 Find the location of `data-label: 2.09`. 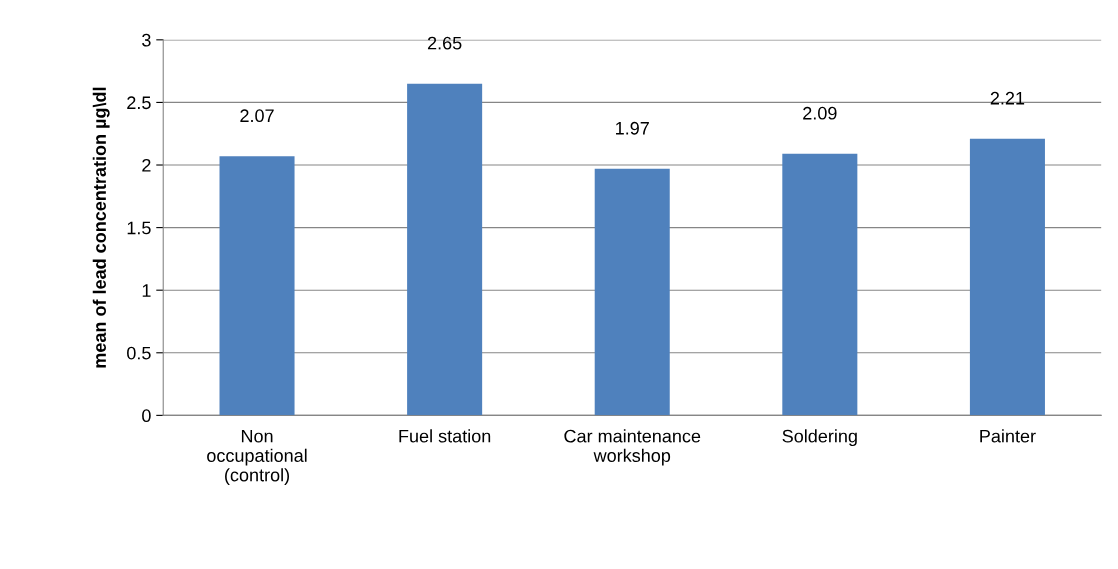

data-label: 2.09 is located at coordinates (820, 113).